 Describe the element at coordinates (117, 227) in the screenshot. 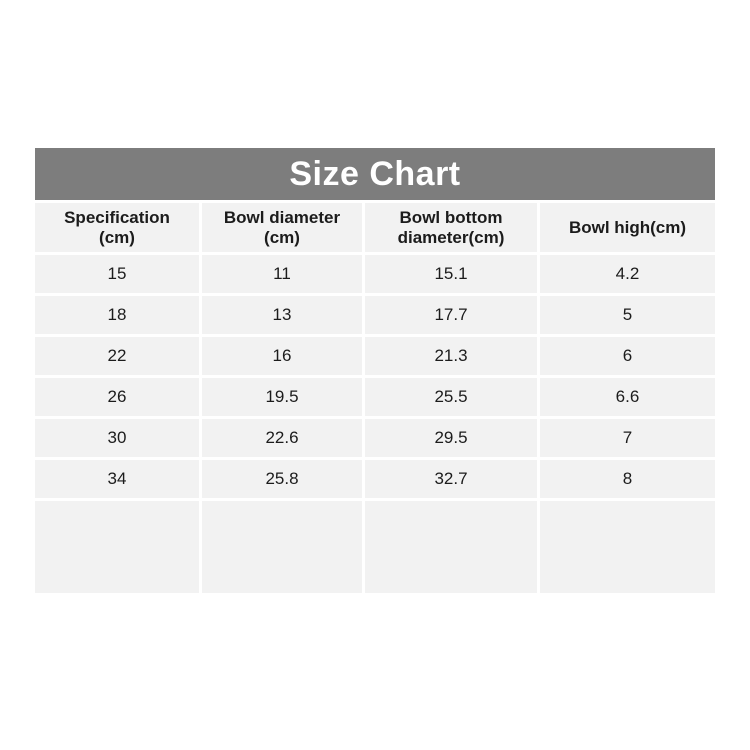

I see `column-header-specification: Specification (cm)` at that location.